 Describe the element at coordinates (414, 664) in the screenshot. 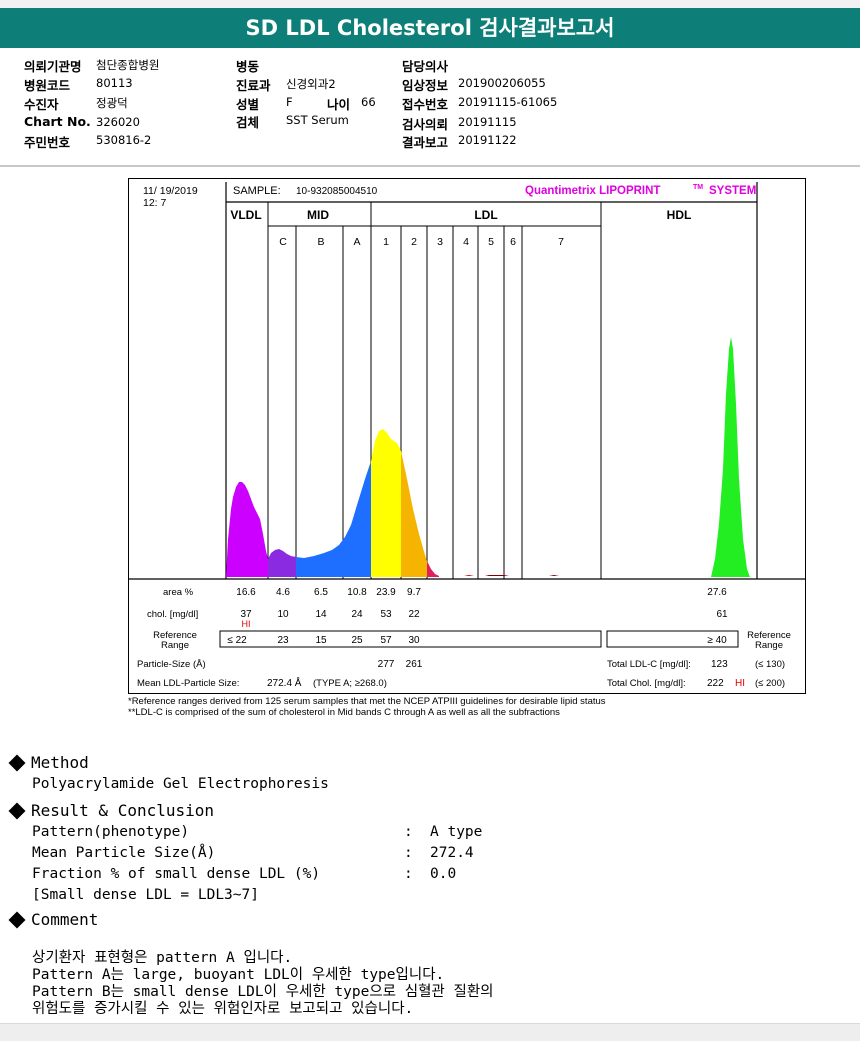

I see `particle-ldl2: 261` at that location.